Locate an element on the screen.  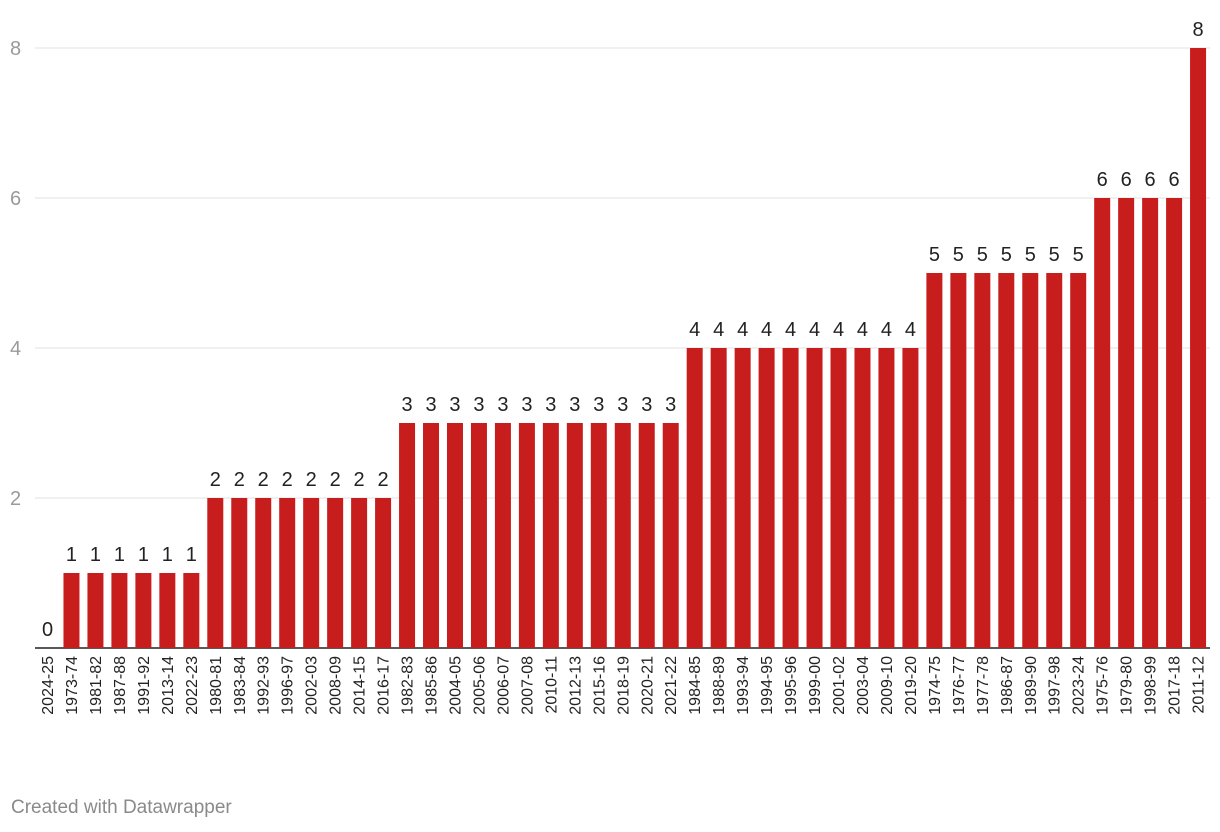
x-tick-label: 2020-21 is located at coordinates (647, 685).